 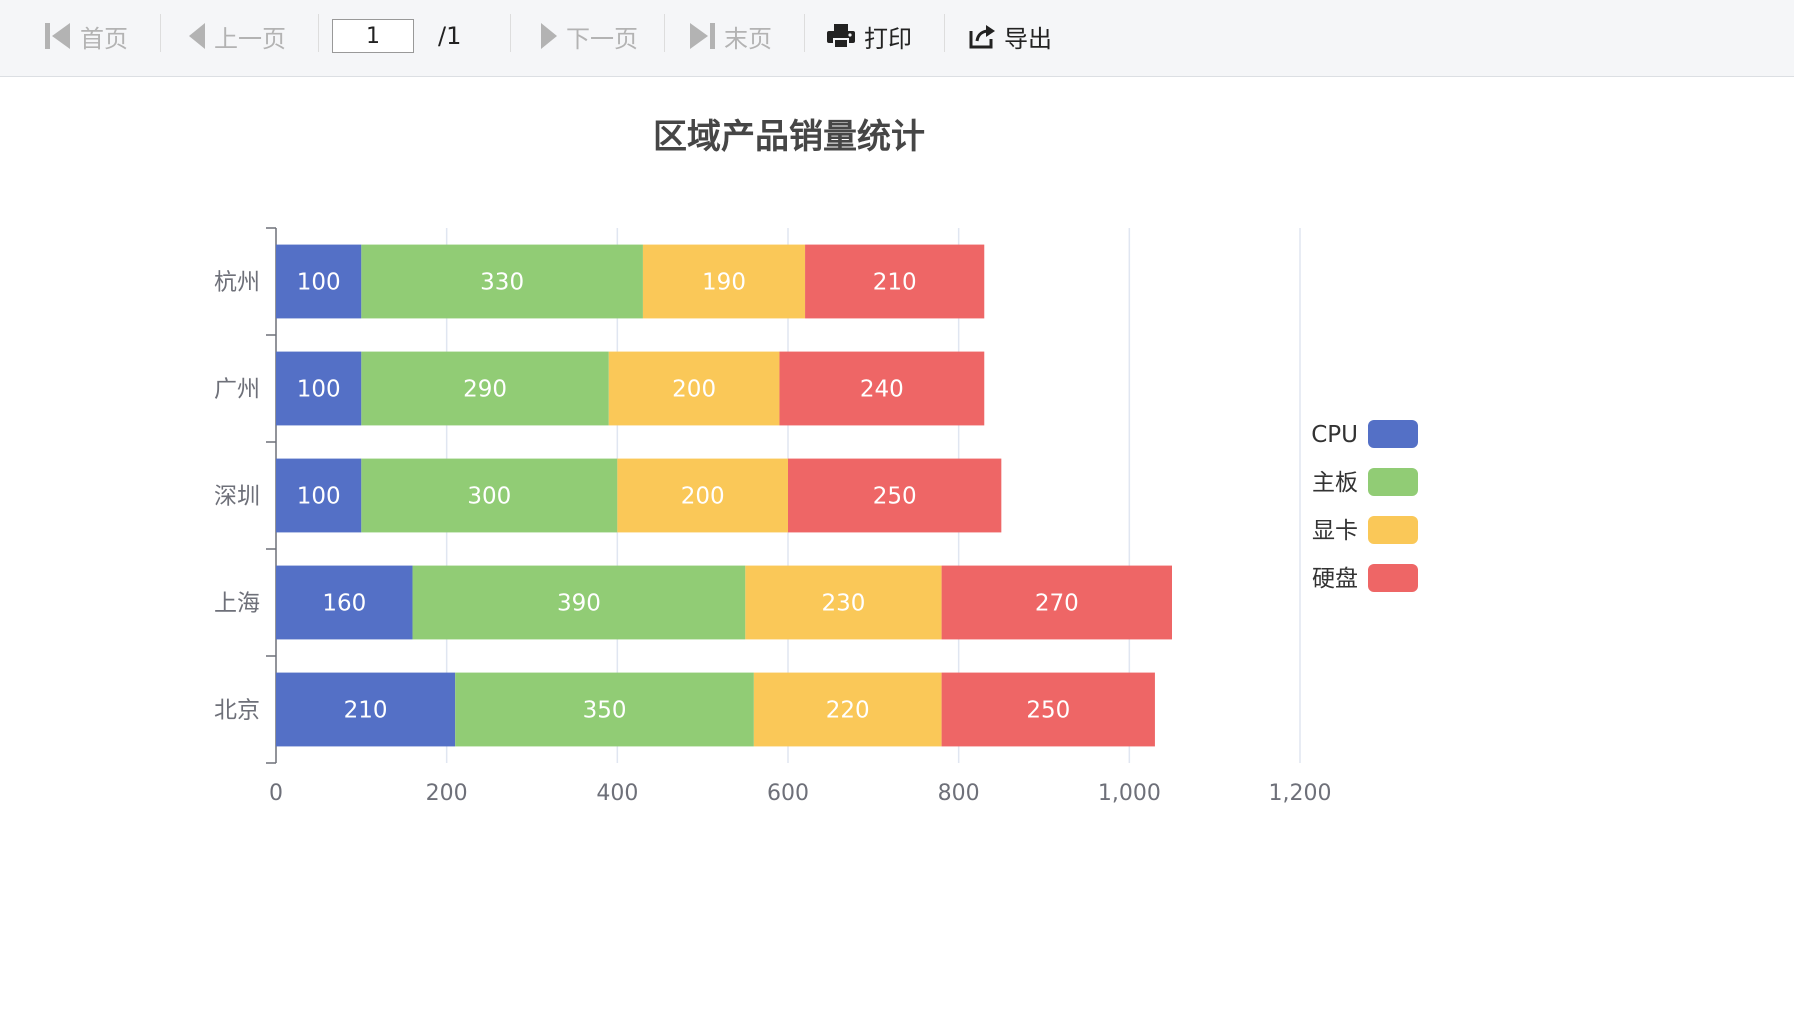 I want to click on y-category-label: 广州, so click(x=237, y=390).